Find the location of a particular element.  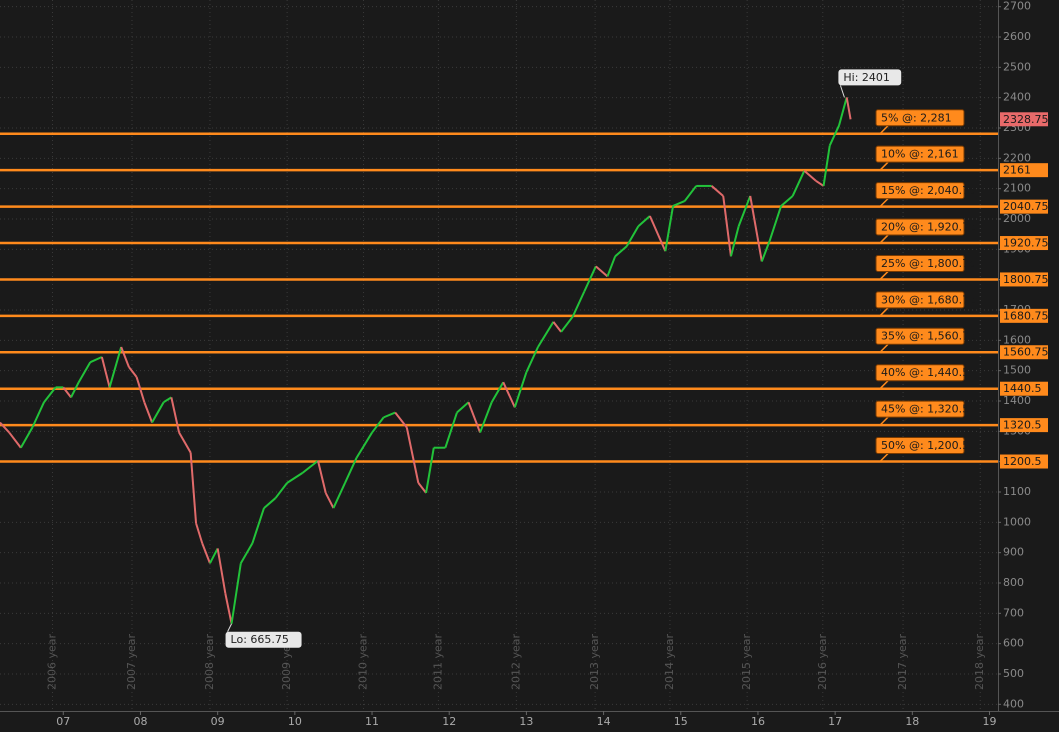

year-marker-label: 2006 year is located at coordinates (51, 661).